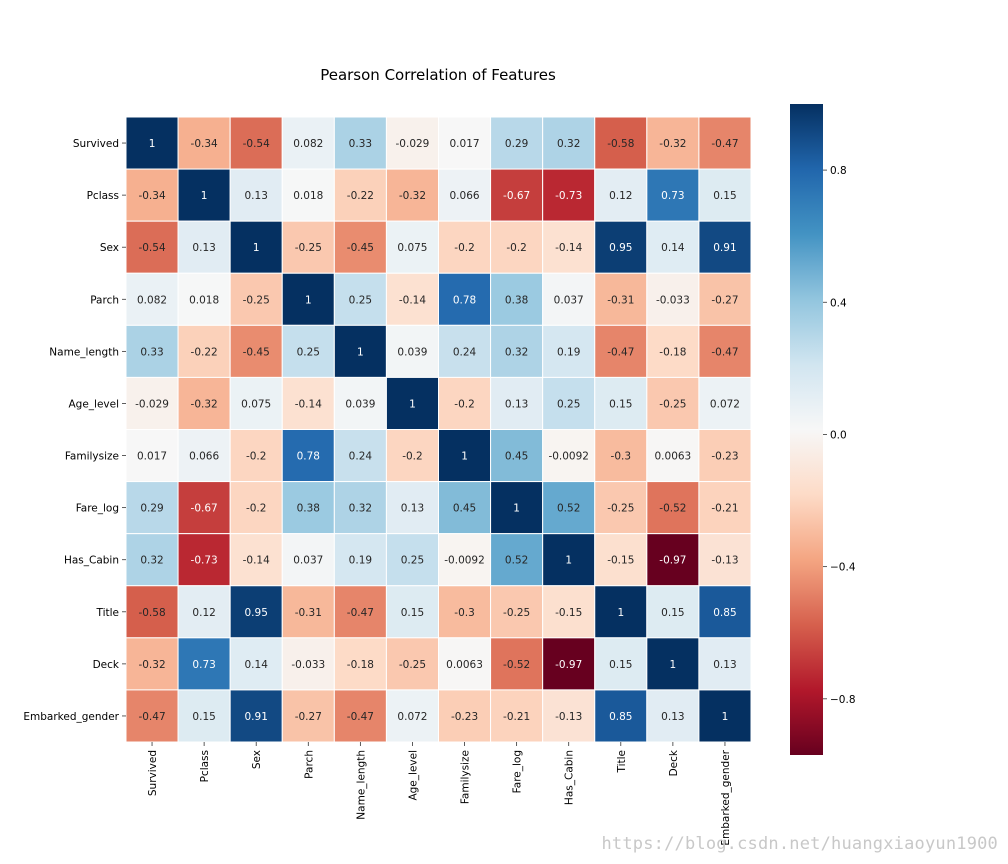 Image resolution: width=1008 pixels, height=864 pixels. What do you see at coordinates (204, 509) in the screenshot?
I see `cell-value-label: -0.67` at bounding box center [204, 509].